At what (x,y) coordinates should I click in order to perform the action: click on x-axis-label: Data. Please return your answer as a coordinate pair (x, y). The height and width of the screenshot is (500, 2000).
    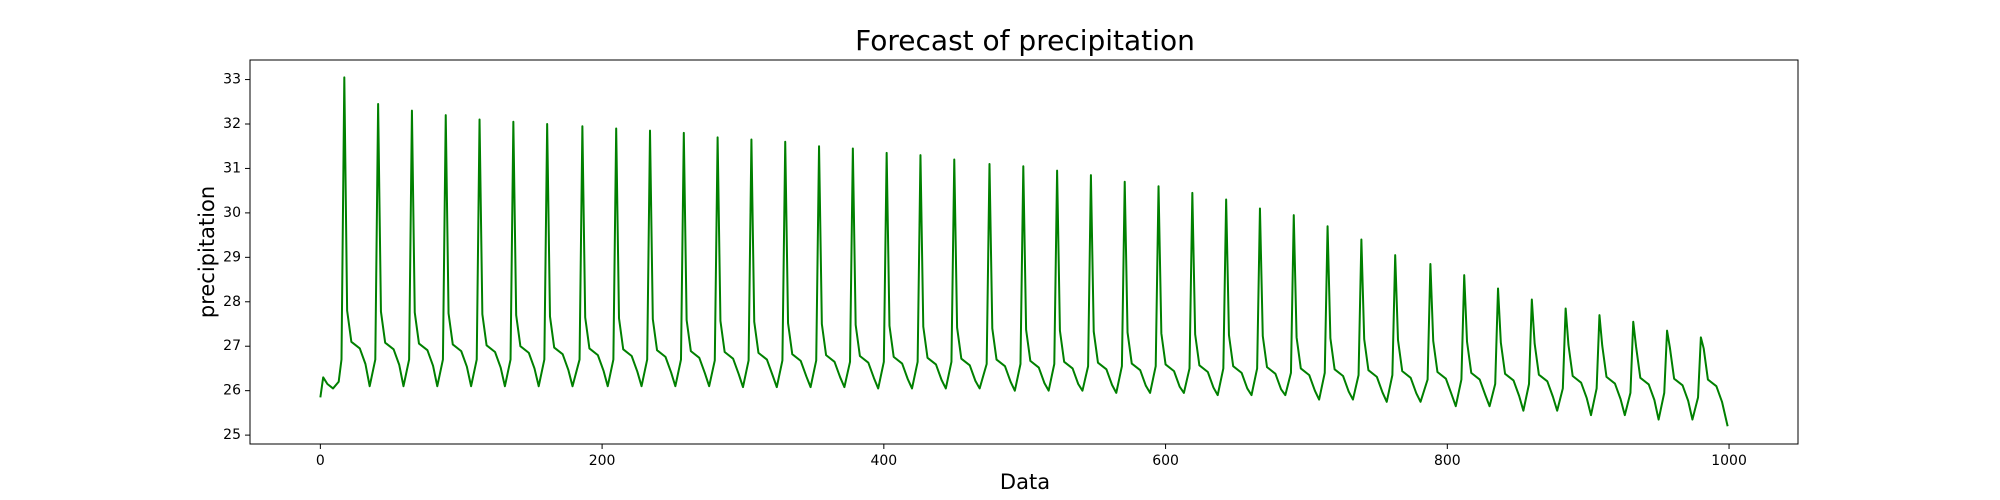
    Looking at the image, I should click on (1025, 482).